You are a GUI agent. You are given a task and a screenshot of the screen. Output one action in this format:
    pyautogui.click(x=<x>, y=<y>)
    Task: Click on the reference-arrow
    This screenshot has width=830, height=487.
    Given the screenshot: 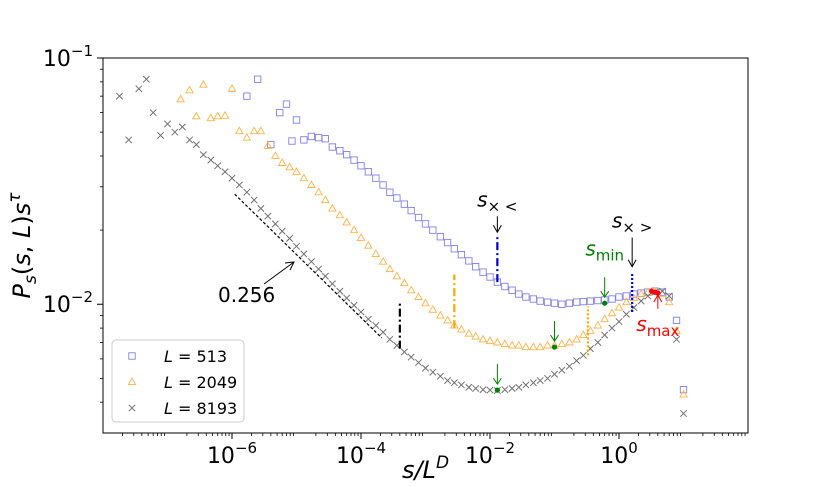 What is the action you would take?
    pyautogui.click(x=279, y=273)
    